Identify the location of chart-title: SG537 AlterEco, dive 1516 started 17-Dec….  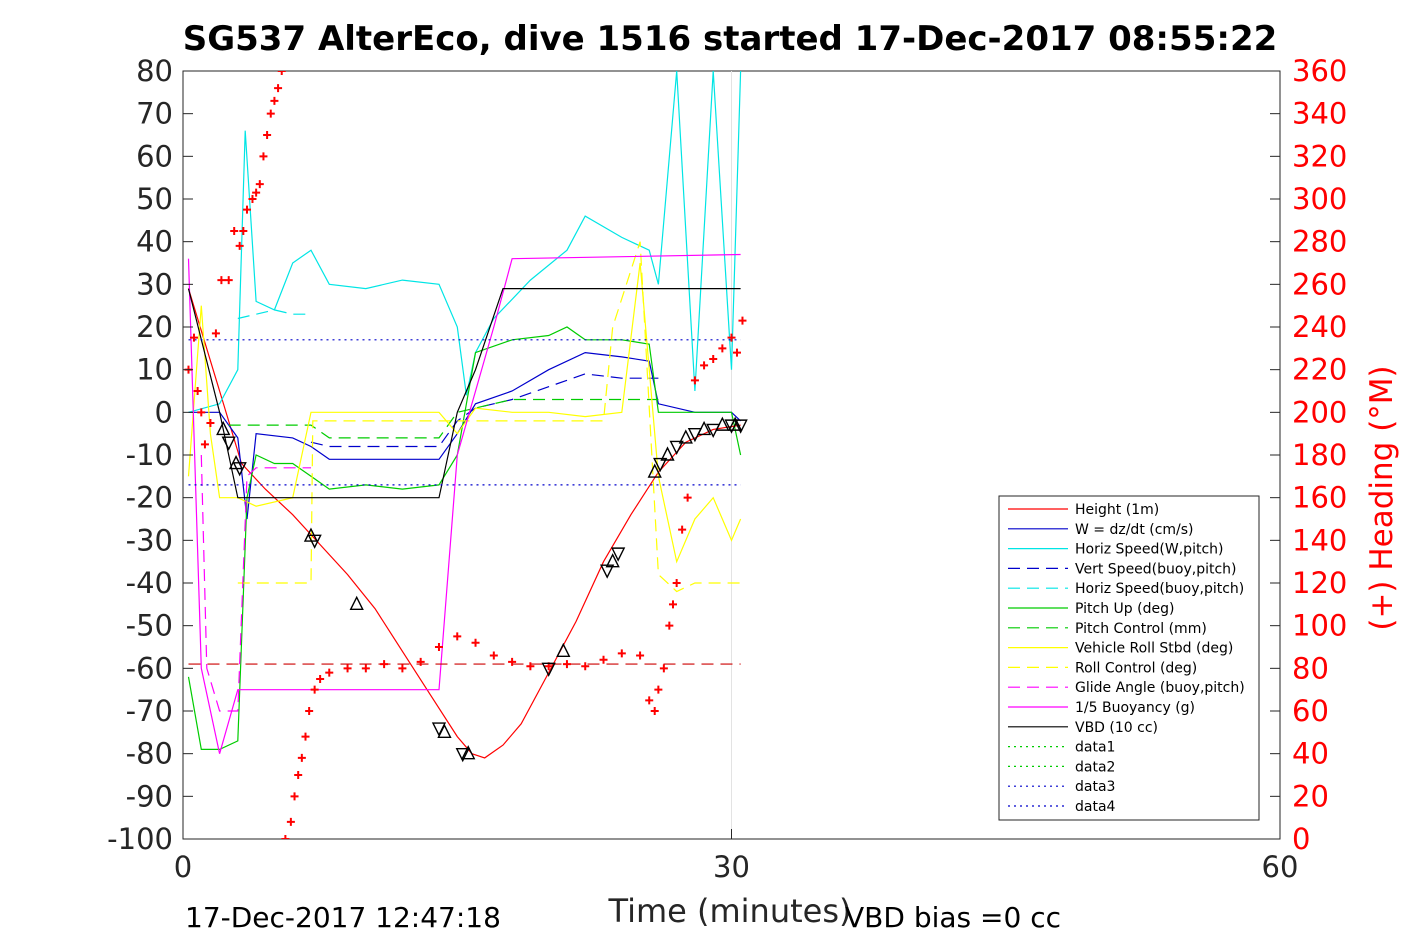
(730, 39).